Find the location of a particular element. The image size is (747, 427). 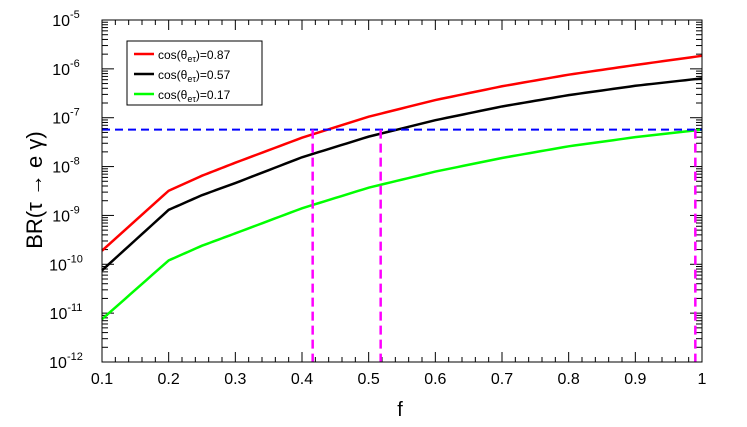

y-tick-label: 10⁻¹⁰ is located at coordinates (66, 263).